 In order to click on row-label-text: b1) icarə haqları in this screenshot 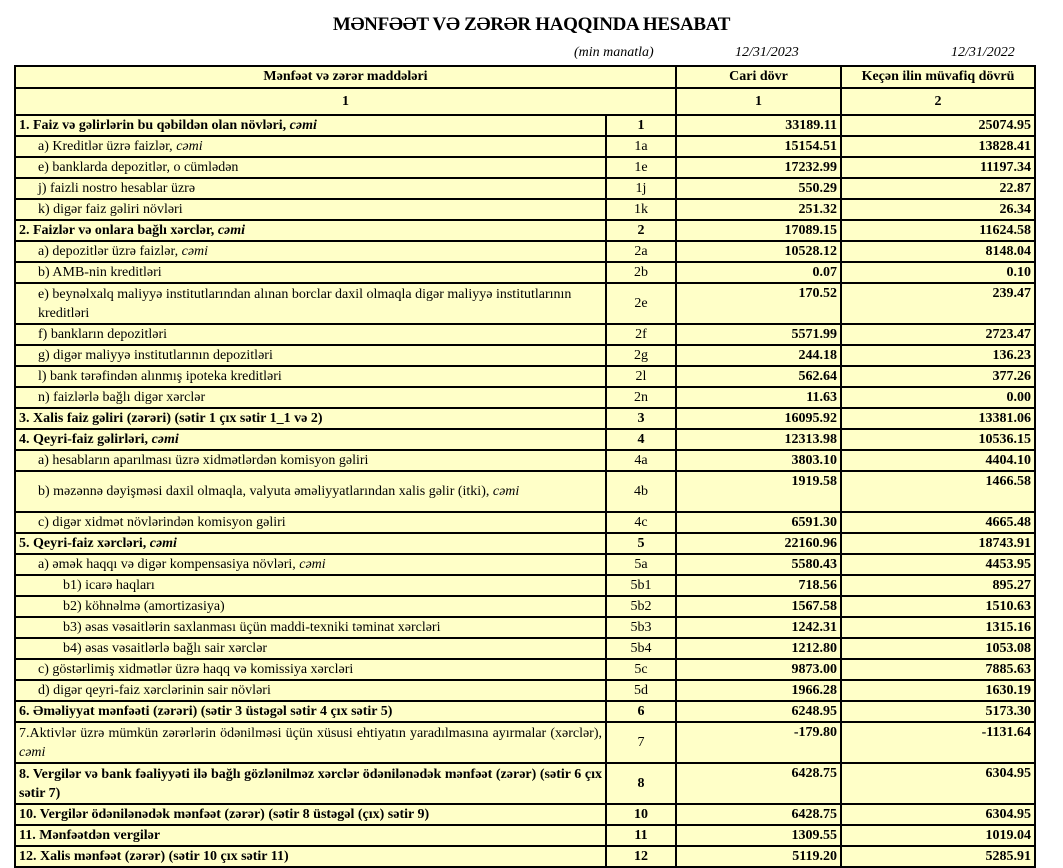, I will do `click(109, 585)`.